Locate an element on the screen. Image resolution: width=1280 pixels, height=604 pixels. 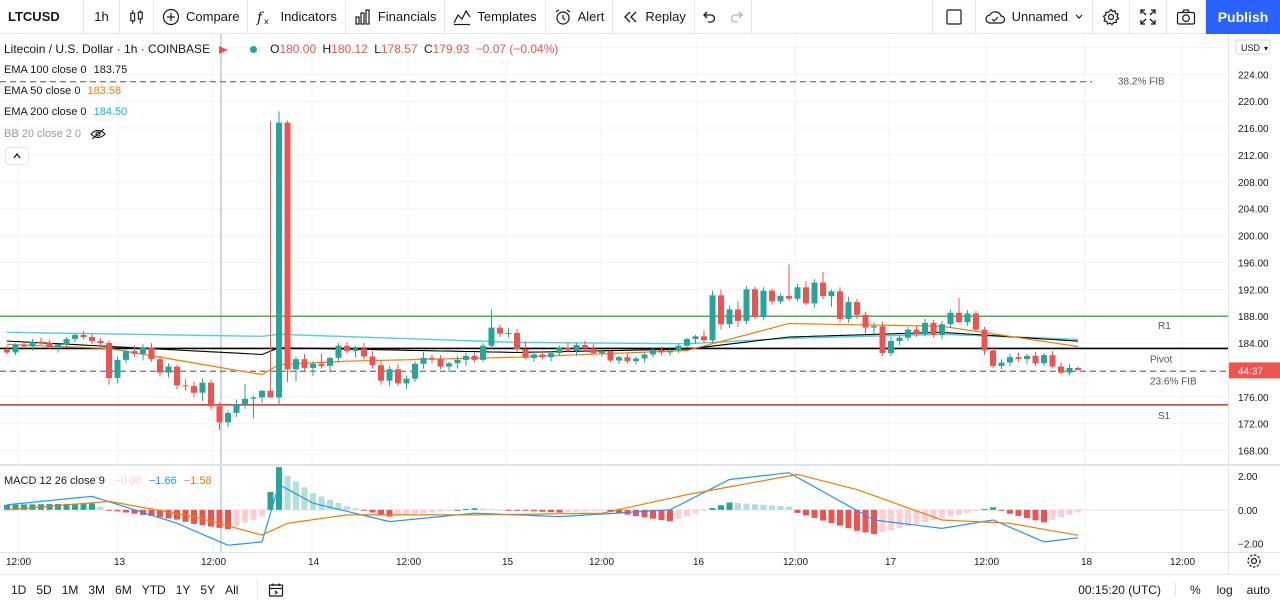
compare-button: Compare is located at coordinates (201, 17).